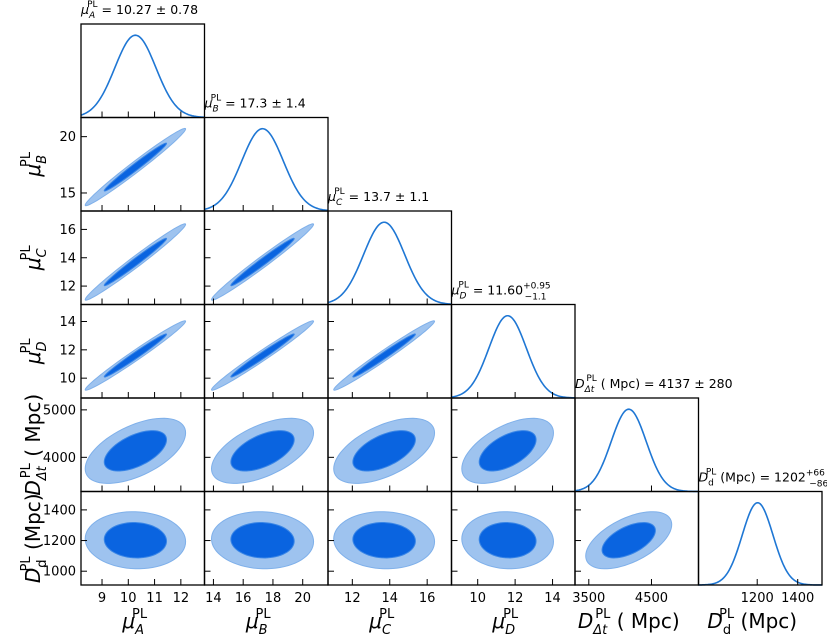  Describe the element at coordinates (302, 598) in the screenshot. I see `x-tick-label-B: 20` at that location.